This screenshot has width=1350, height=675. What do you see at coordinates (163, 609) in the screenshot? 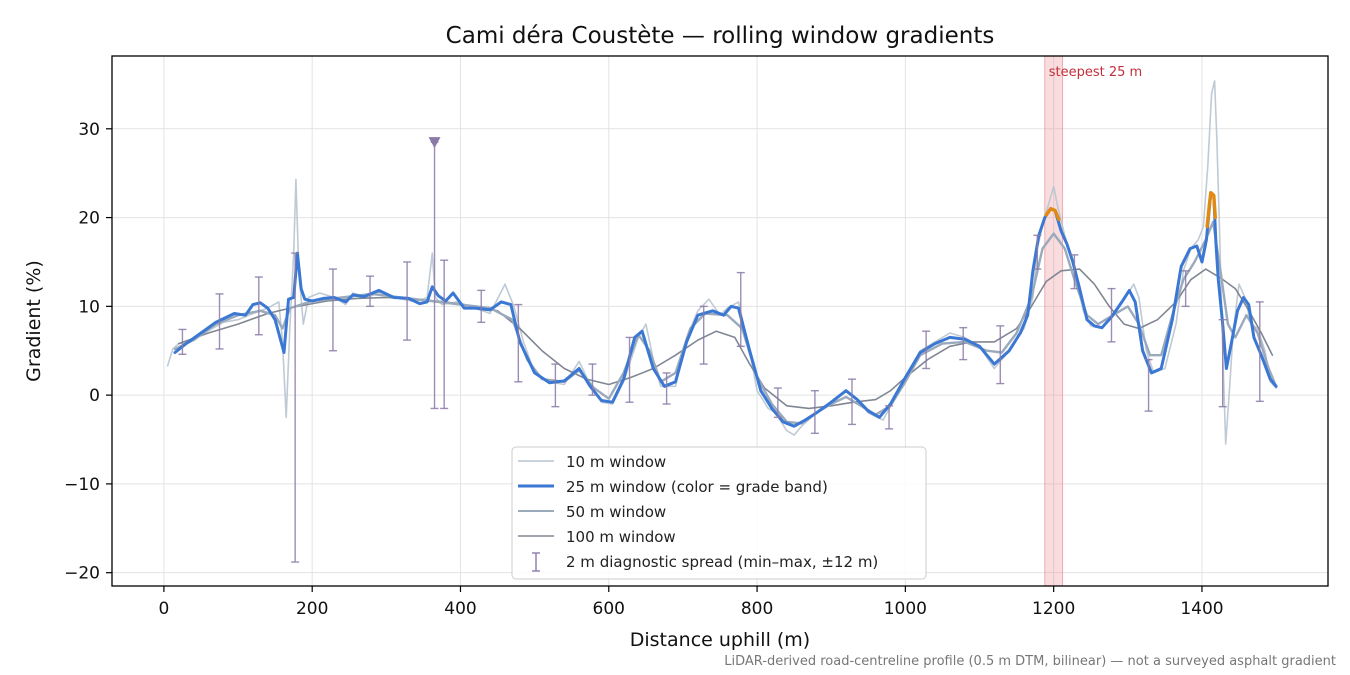
I see `x-tick-label: 0` at bounding box center [163, 609].